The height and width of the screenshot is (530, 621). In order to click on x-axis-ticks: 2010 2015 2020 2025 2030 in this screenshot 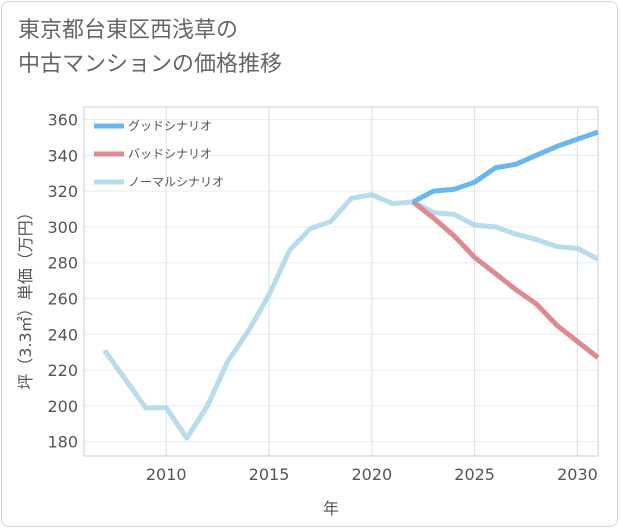, I will do `click(372, 474)`.